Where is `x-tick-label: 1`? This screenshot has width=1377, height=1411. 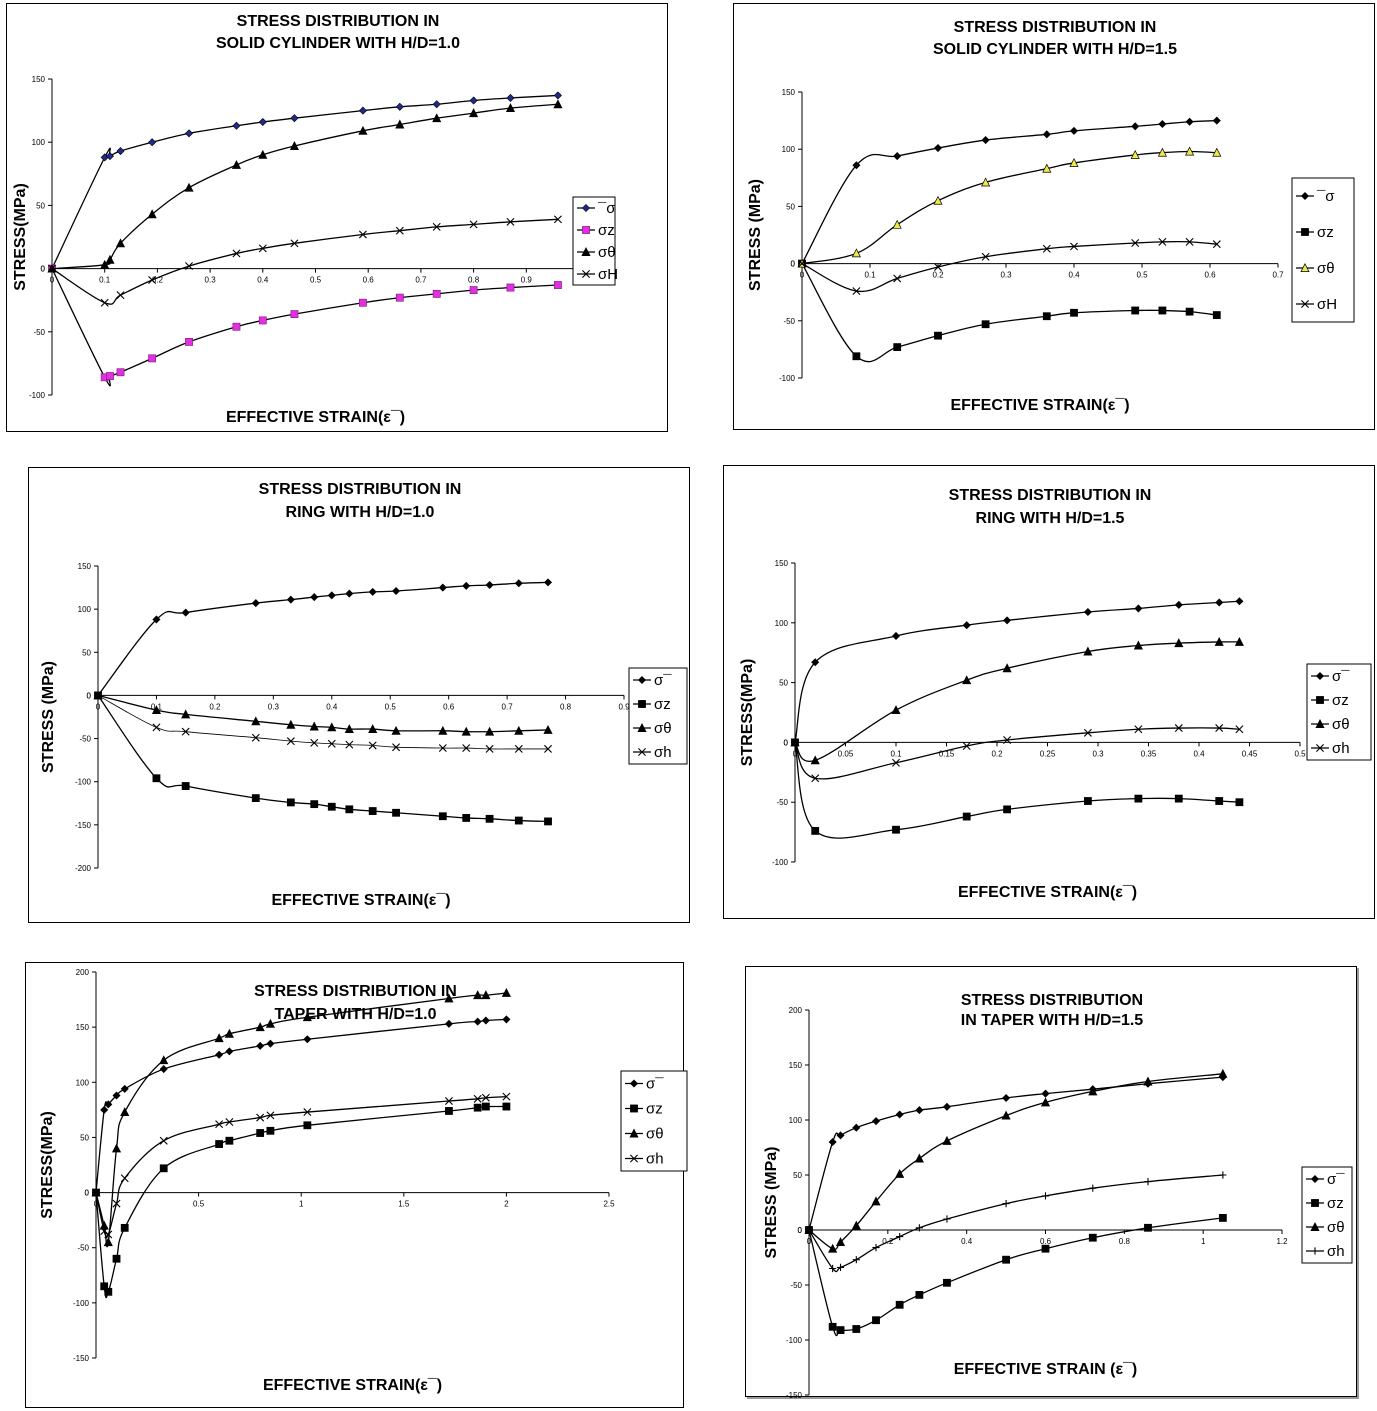
x-tick-label: 1 is located at coordinates (1203, 1241).